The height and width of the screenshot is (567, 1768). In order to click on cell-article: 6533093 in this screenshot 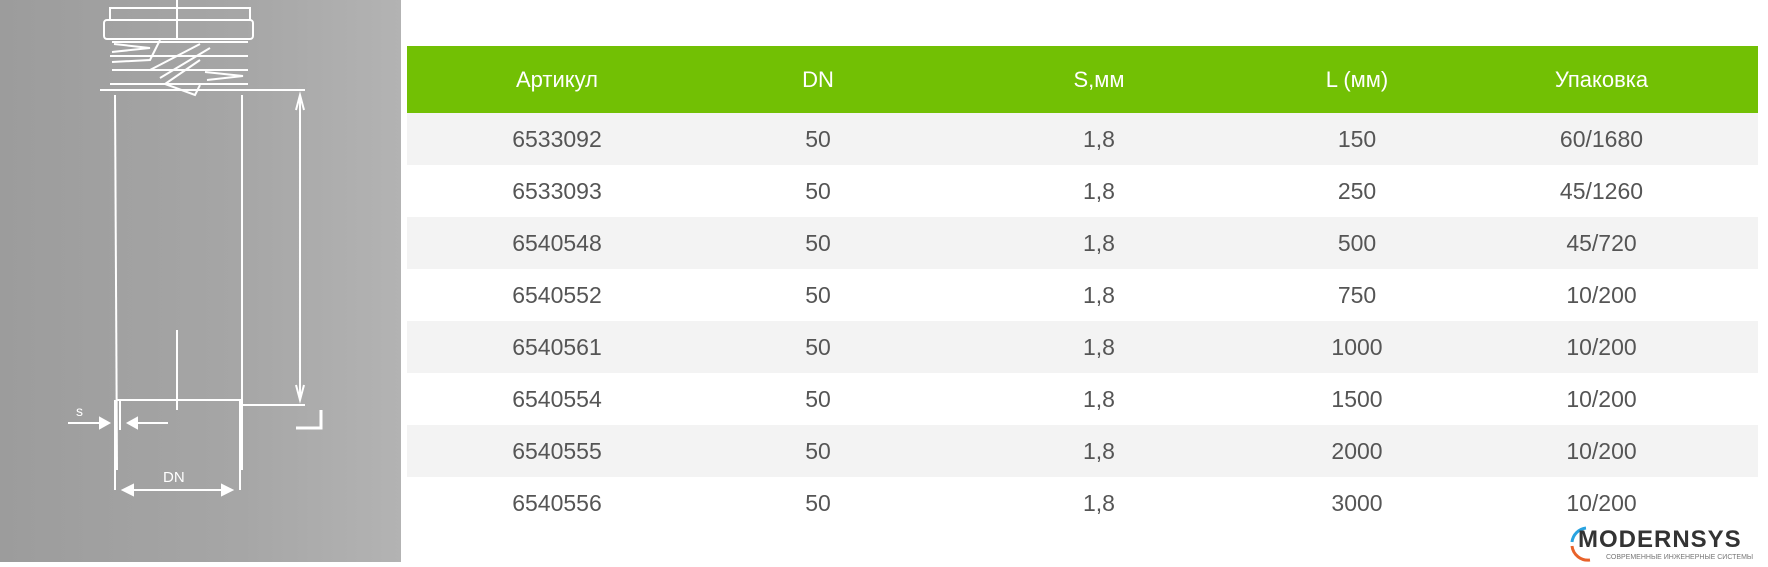, I will do `click(557, 190)`.